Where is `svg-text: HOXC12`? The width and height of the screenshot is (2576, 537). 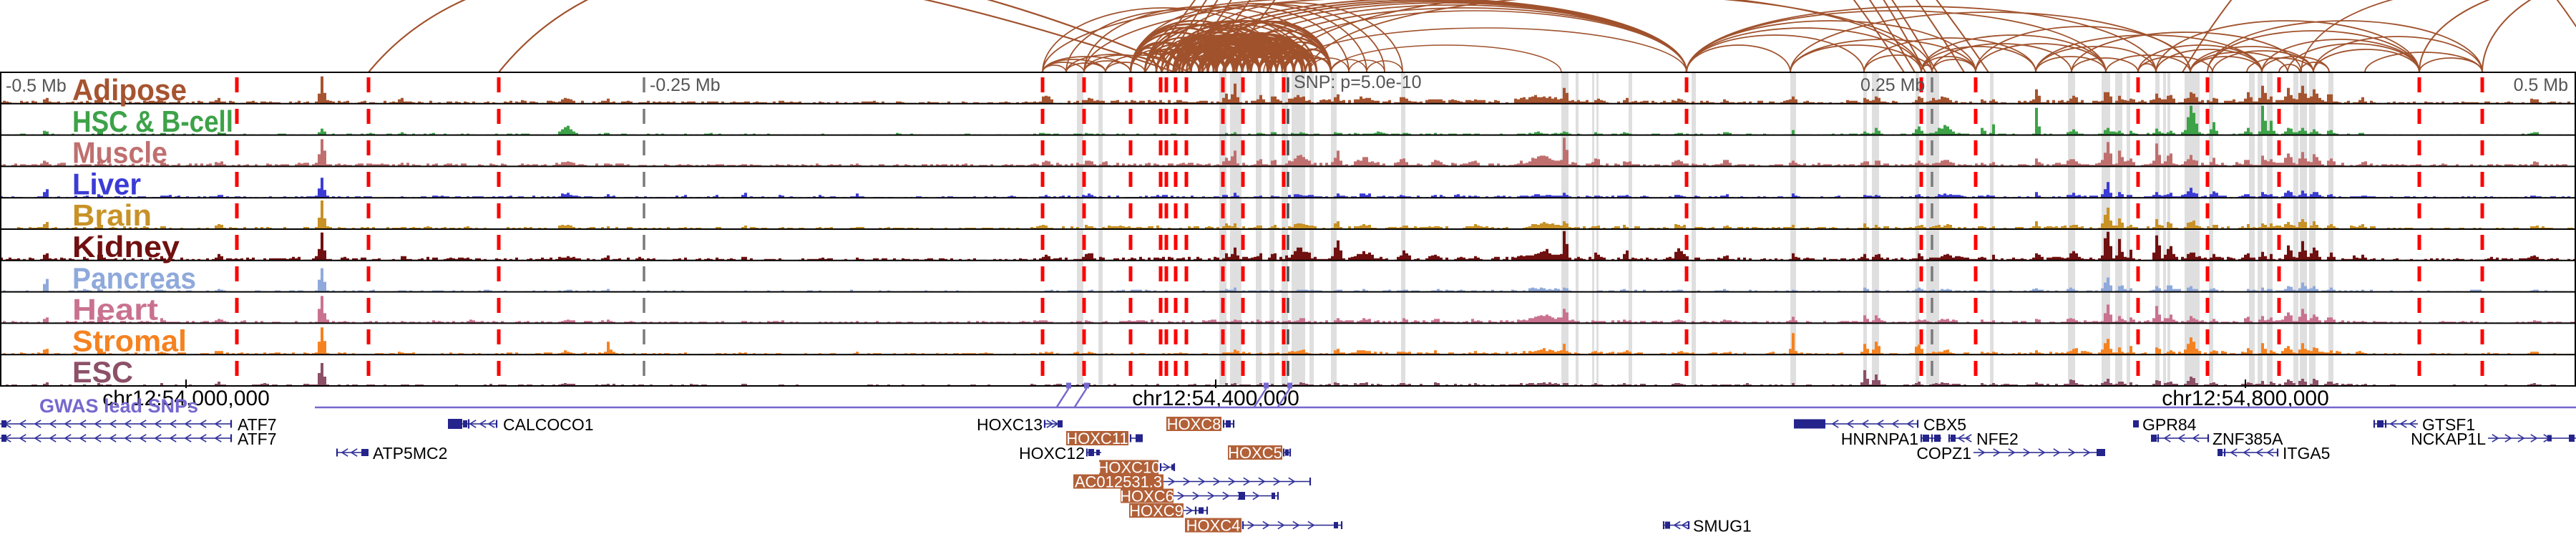
svg-text: HOXC12 is located at coordinates (1052, 453).